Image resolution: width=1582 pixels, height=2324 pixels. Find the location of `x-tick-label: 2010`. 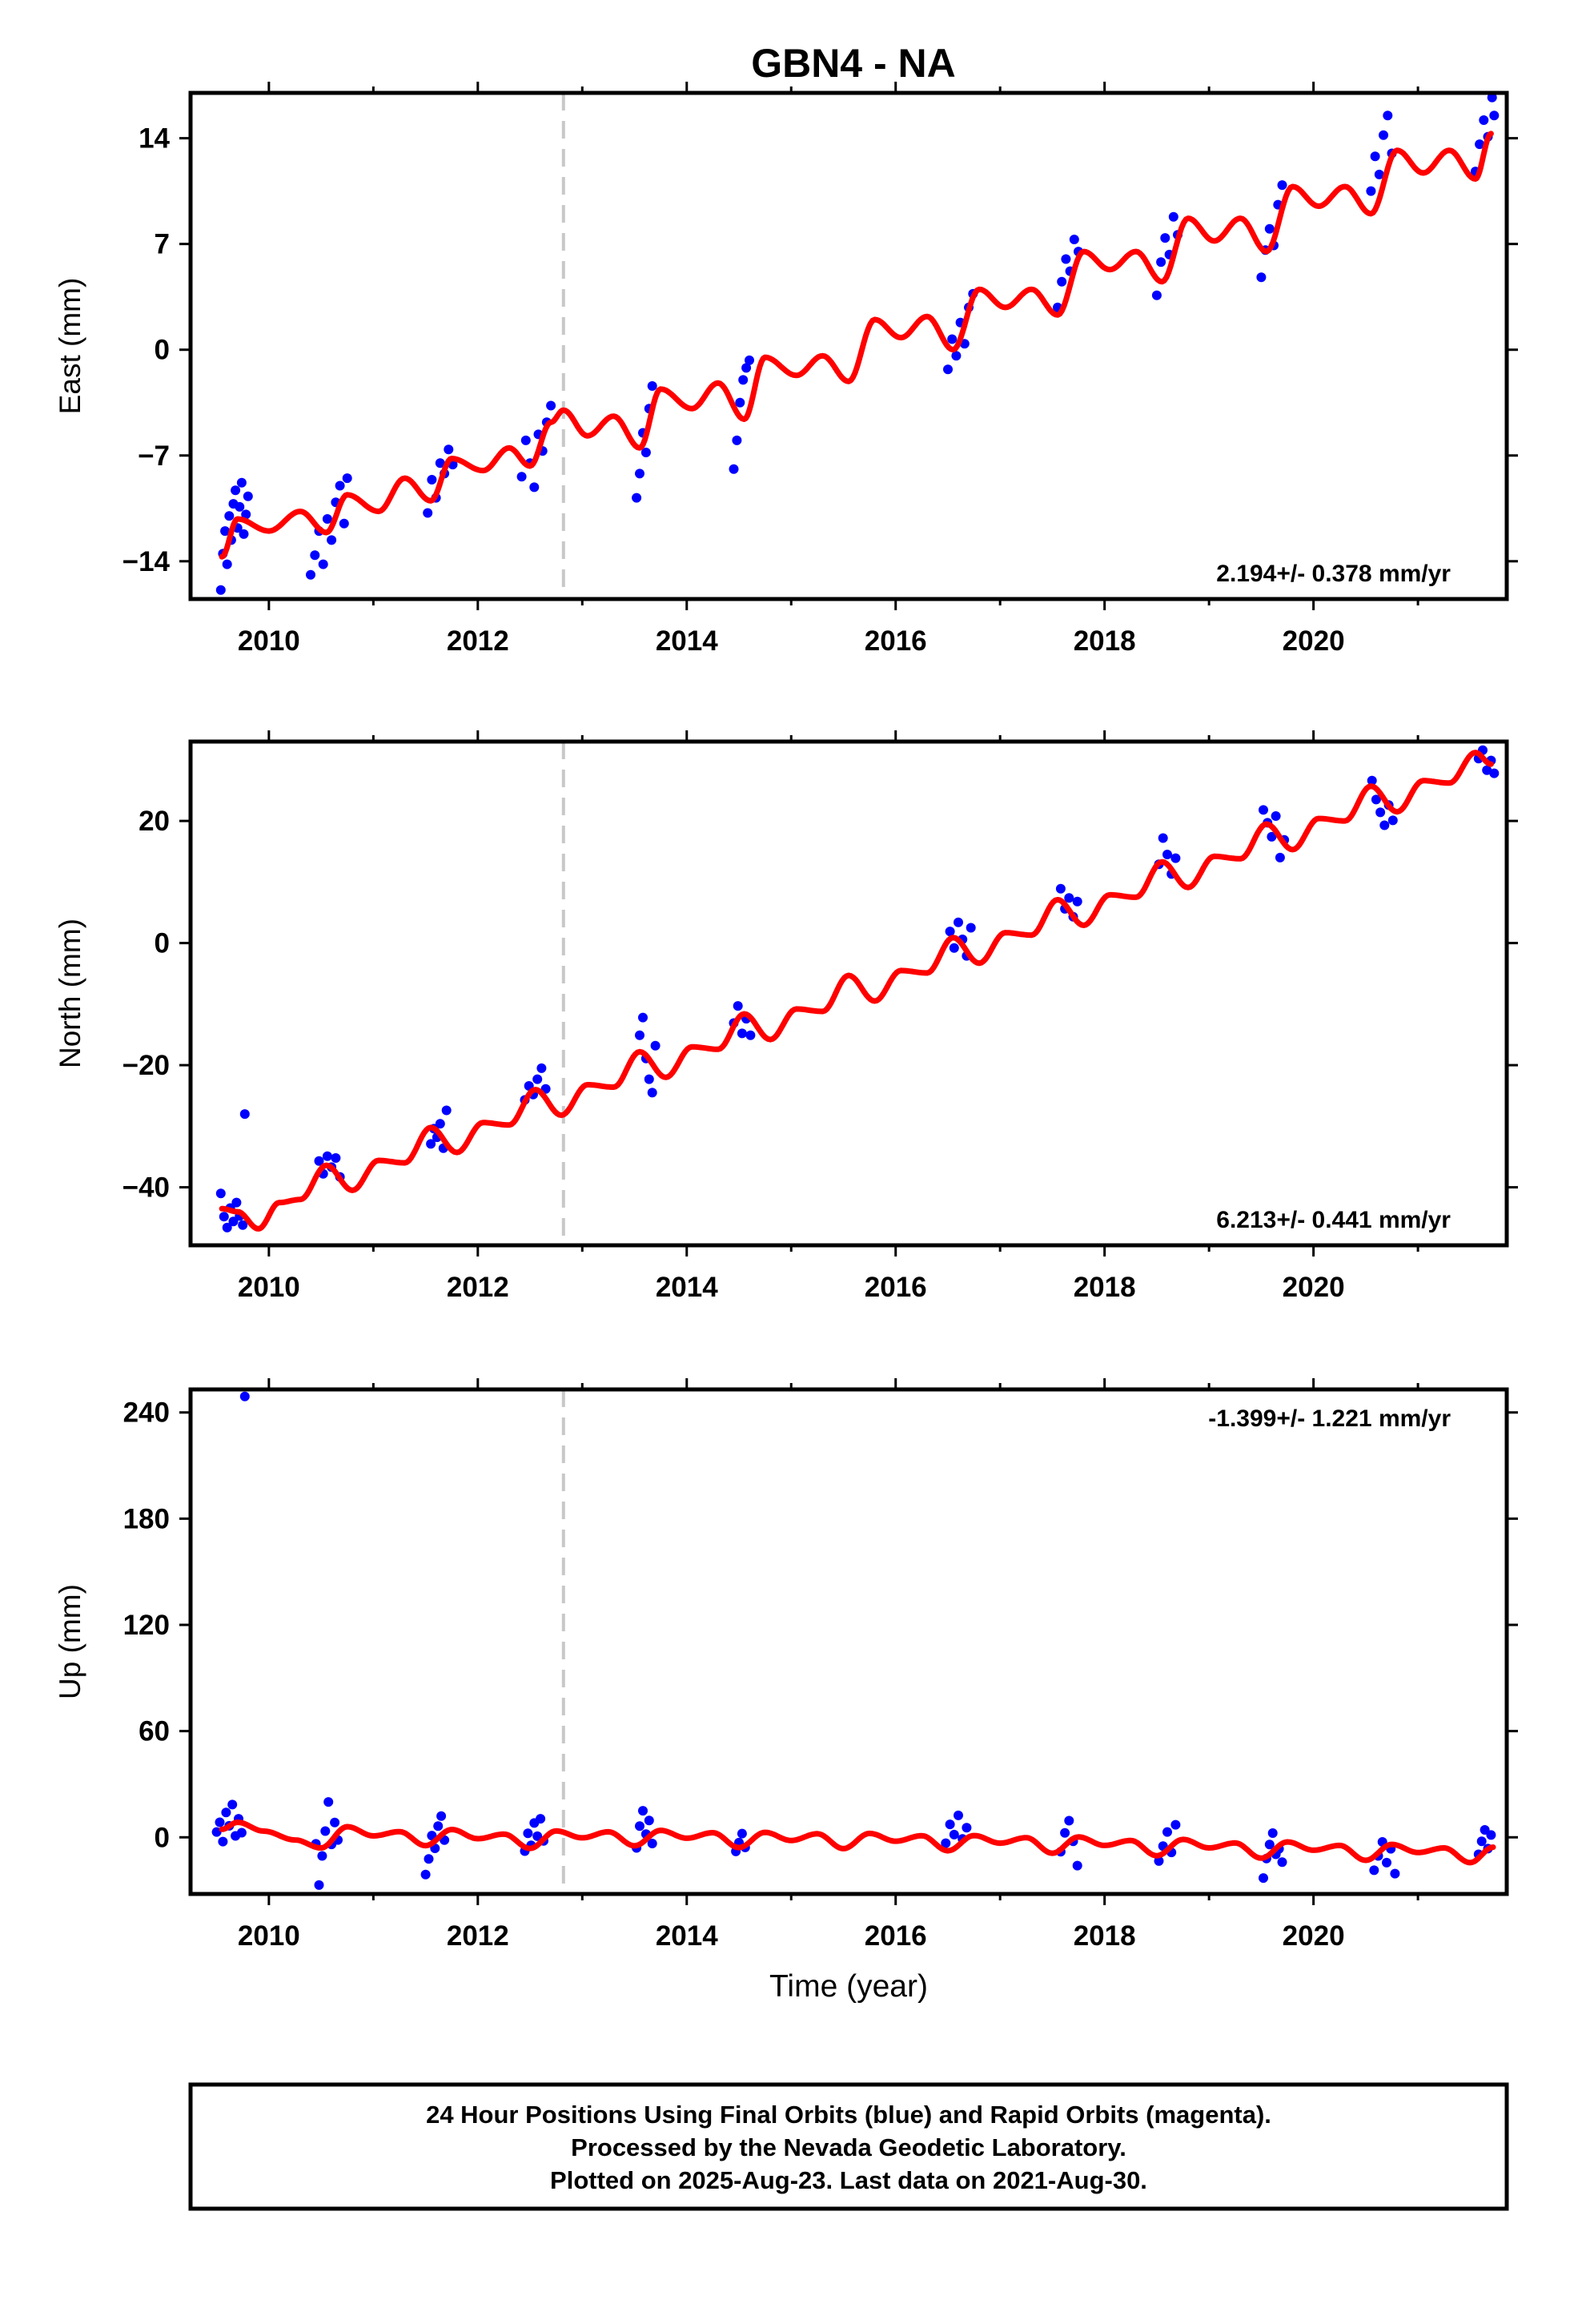

x-tick-label: 2010 is located at coordinates (269, 641).